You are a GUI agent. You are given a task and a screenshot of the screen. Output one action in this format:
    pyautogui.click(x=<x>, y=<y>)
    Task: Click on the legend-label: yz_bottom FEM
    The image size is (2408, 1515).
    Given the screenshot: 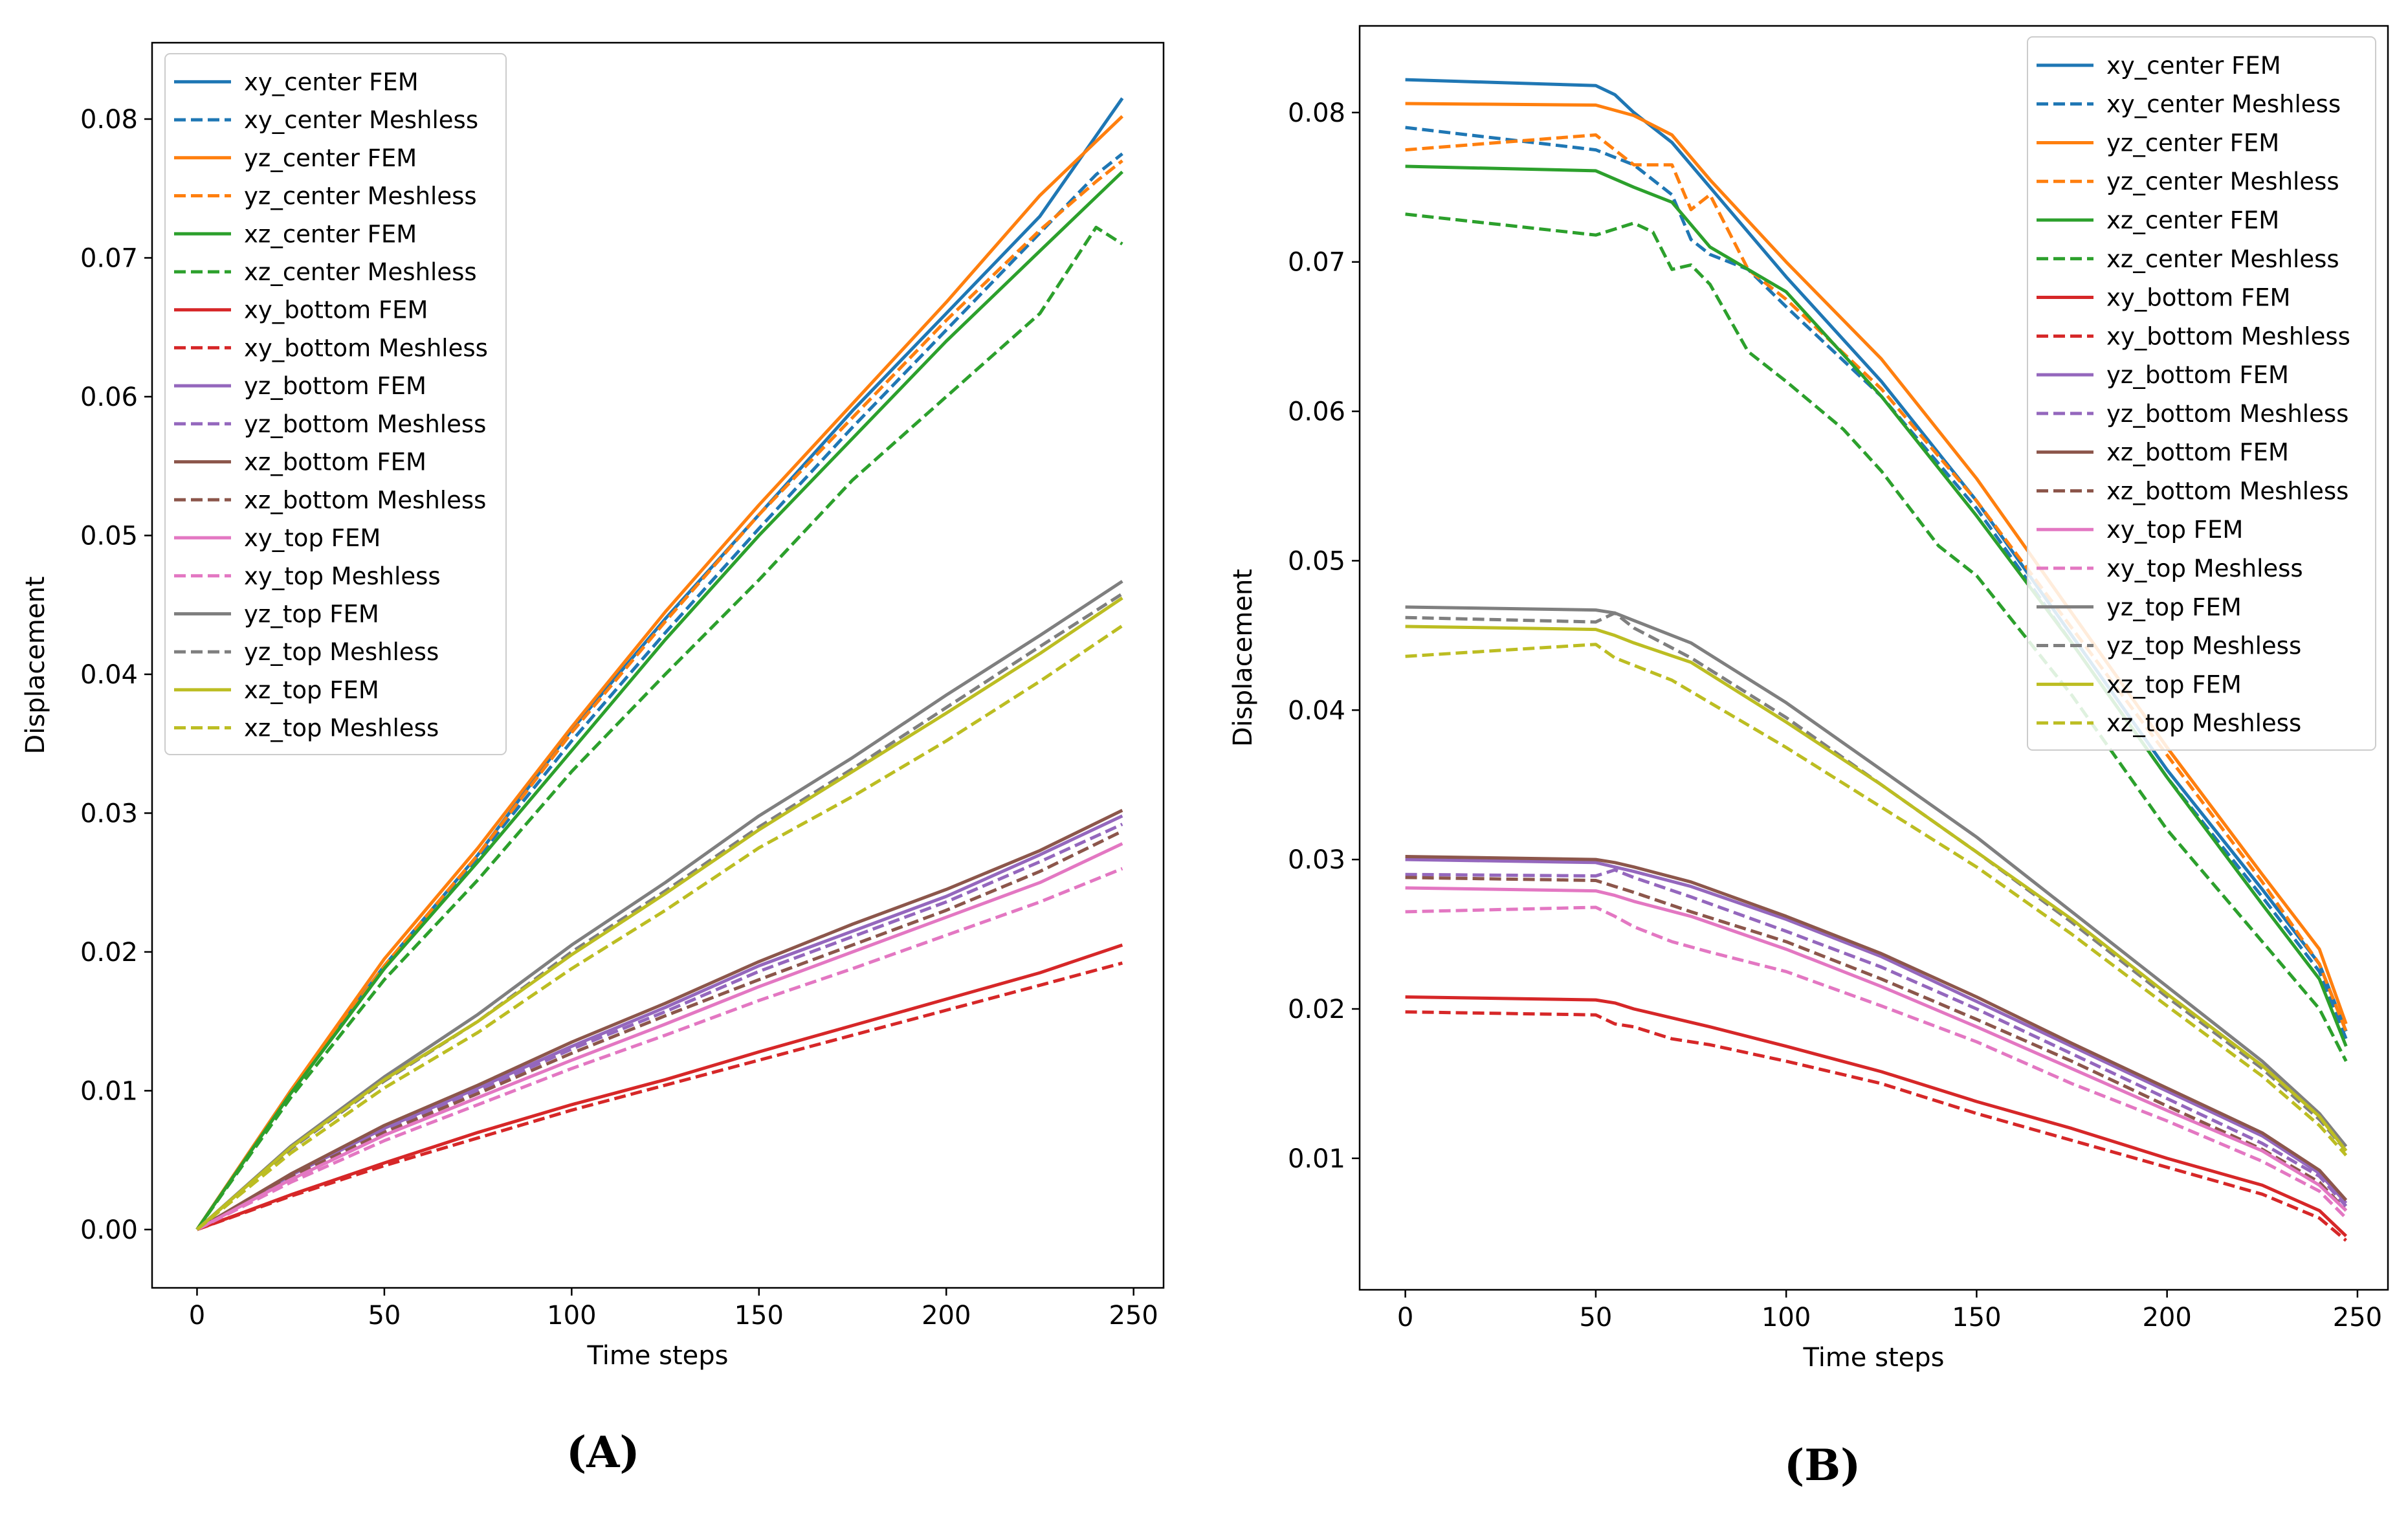 What is the action you would take?
    pyautogui.click(x=2197, y=375)
    